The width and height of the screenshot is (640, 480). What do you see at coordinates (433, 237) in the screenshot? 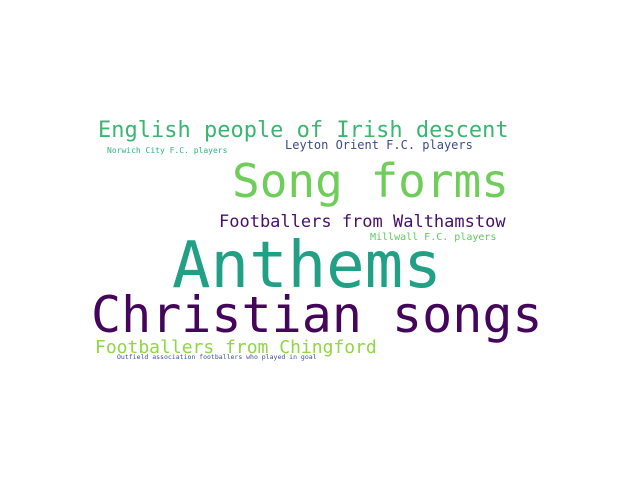
I see `word-millwall-fc-players: Millwall F.C. players` at bounding box center [433, 237].